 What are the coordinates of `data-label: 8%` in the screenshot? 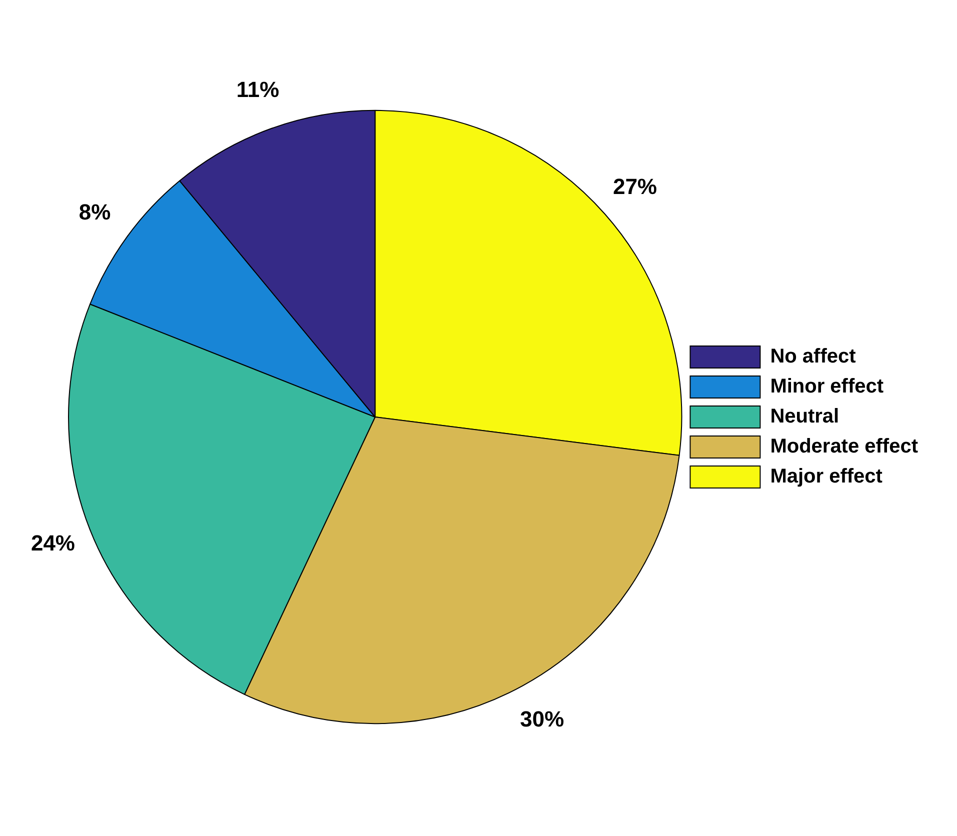 It's located at (94, 211).